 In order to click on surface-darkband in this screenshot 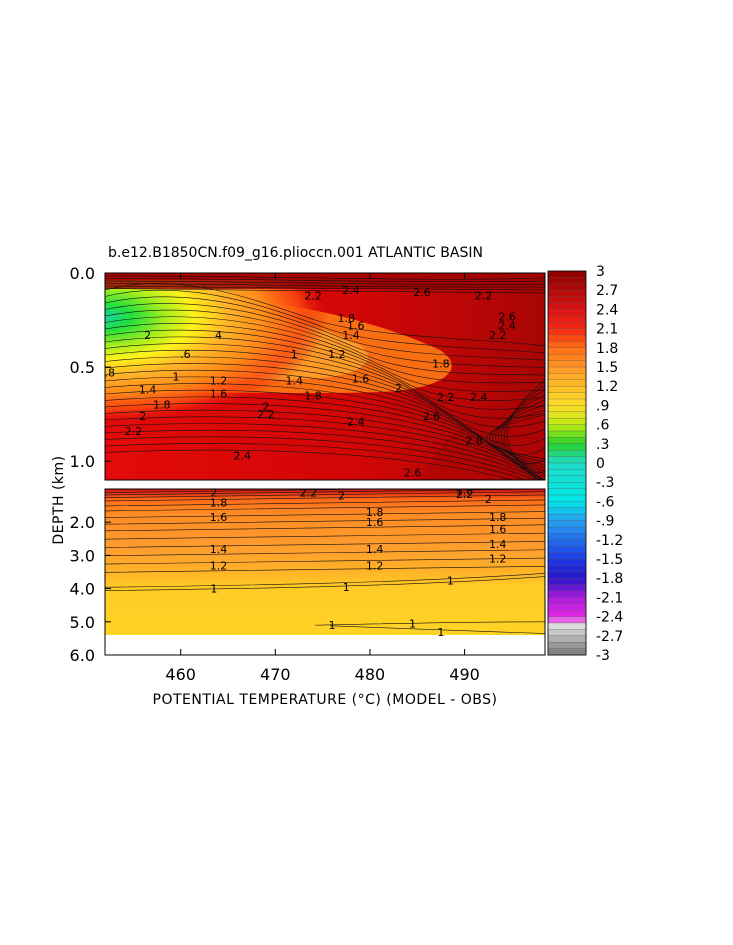, I will do `click(325, 281)`.